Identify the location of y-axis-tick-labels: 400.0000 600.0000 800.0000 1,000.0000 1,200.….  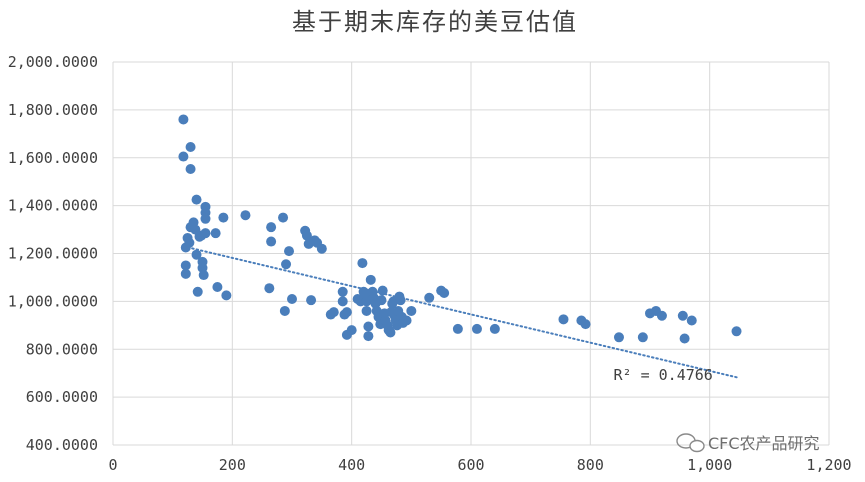
(53, 253).